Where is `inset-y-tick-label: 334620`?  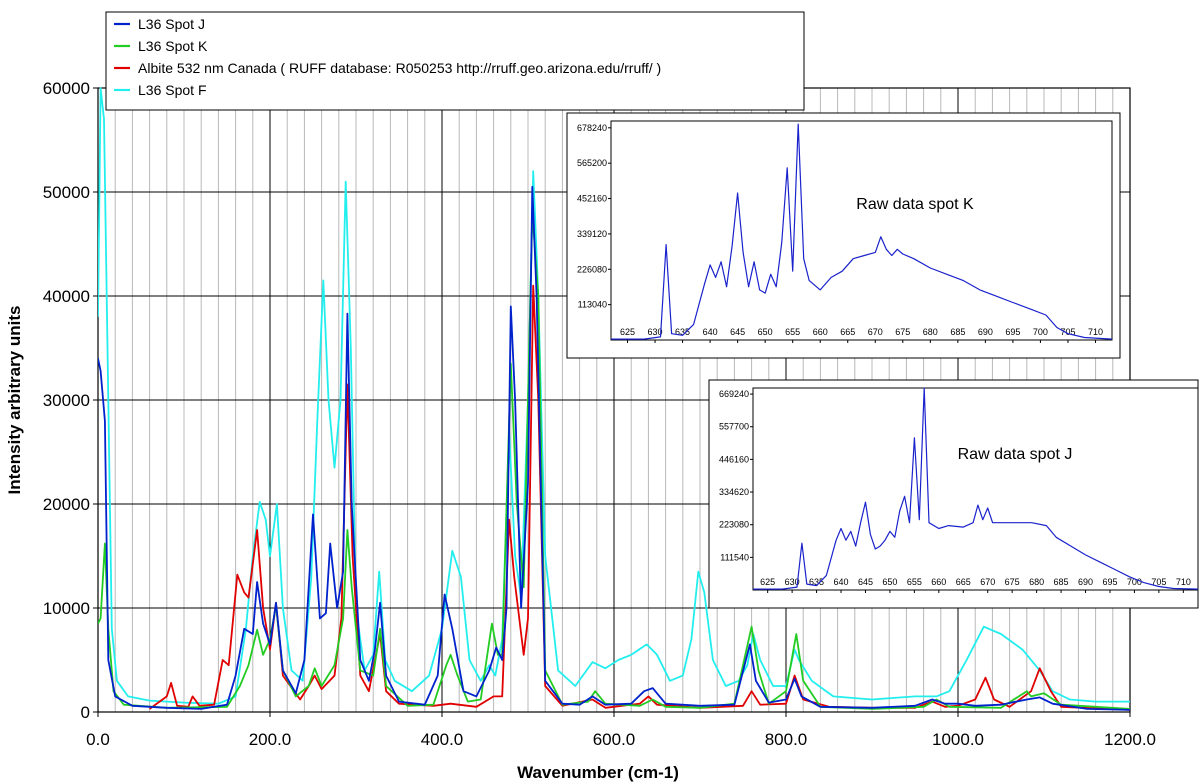
inset-y-tick-label: 334620 is located at coordinates (734, 492).